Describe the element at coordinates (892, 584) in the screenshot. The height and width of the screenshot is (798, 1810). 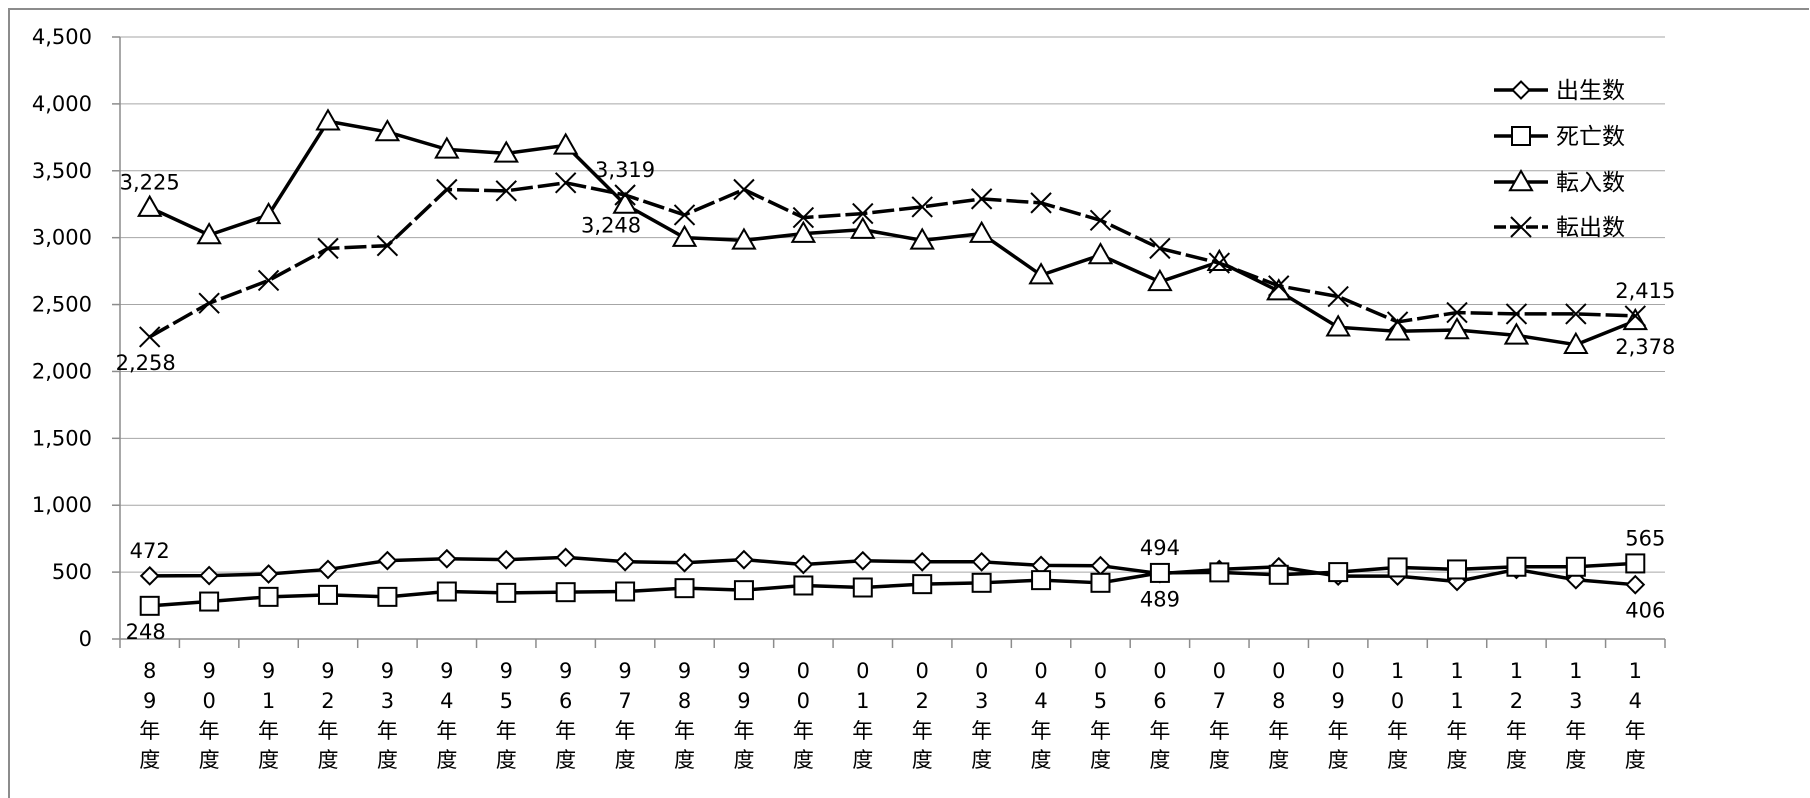
I see `series-line` at that location.